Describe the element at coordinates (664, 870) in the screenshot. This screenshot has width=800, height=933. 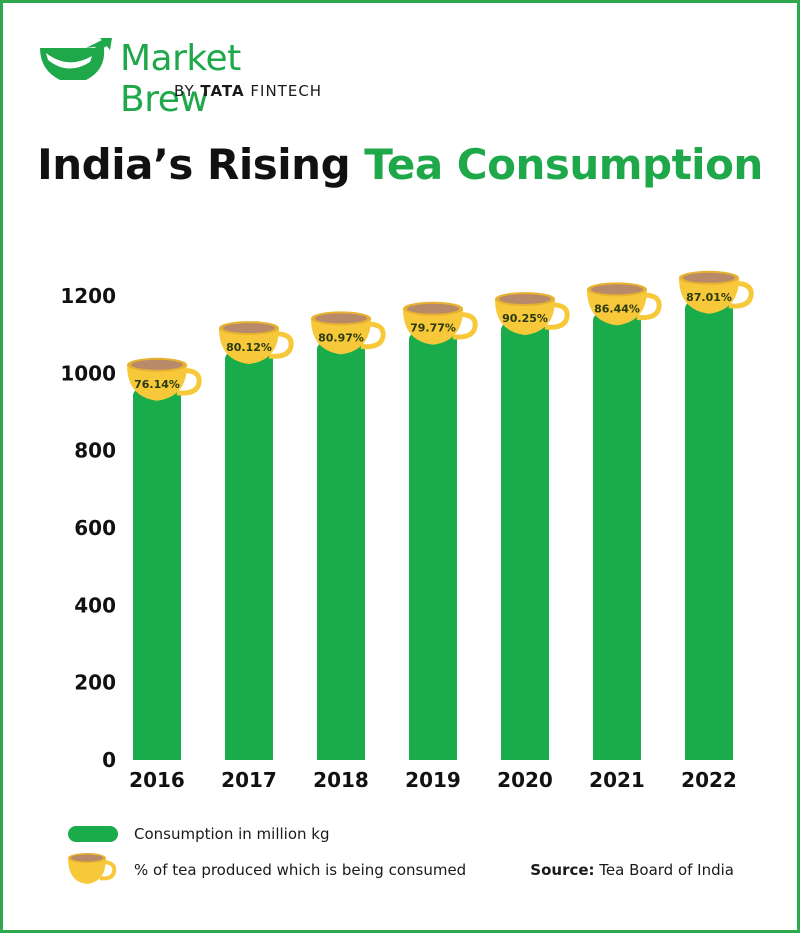
I see `source-text: Tea Board of India` at that location.